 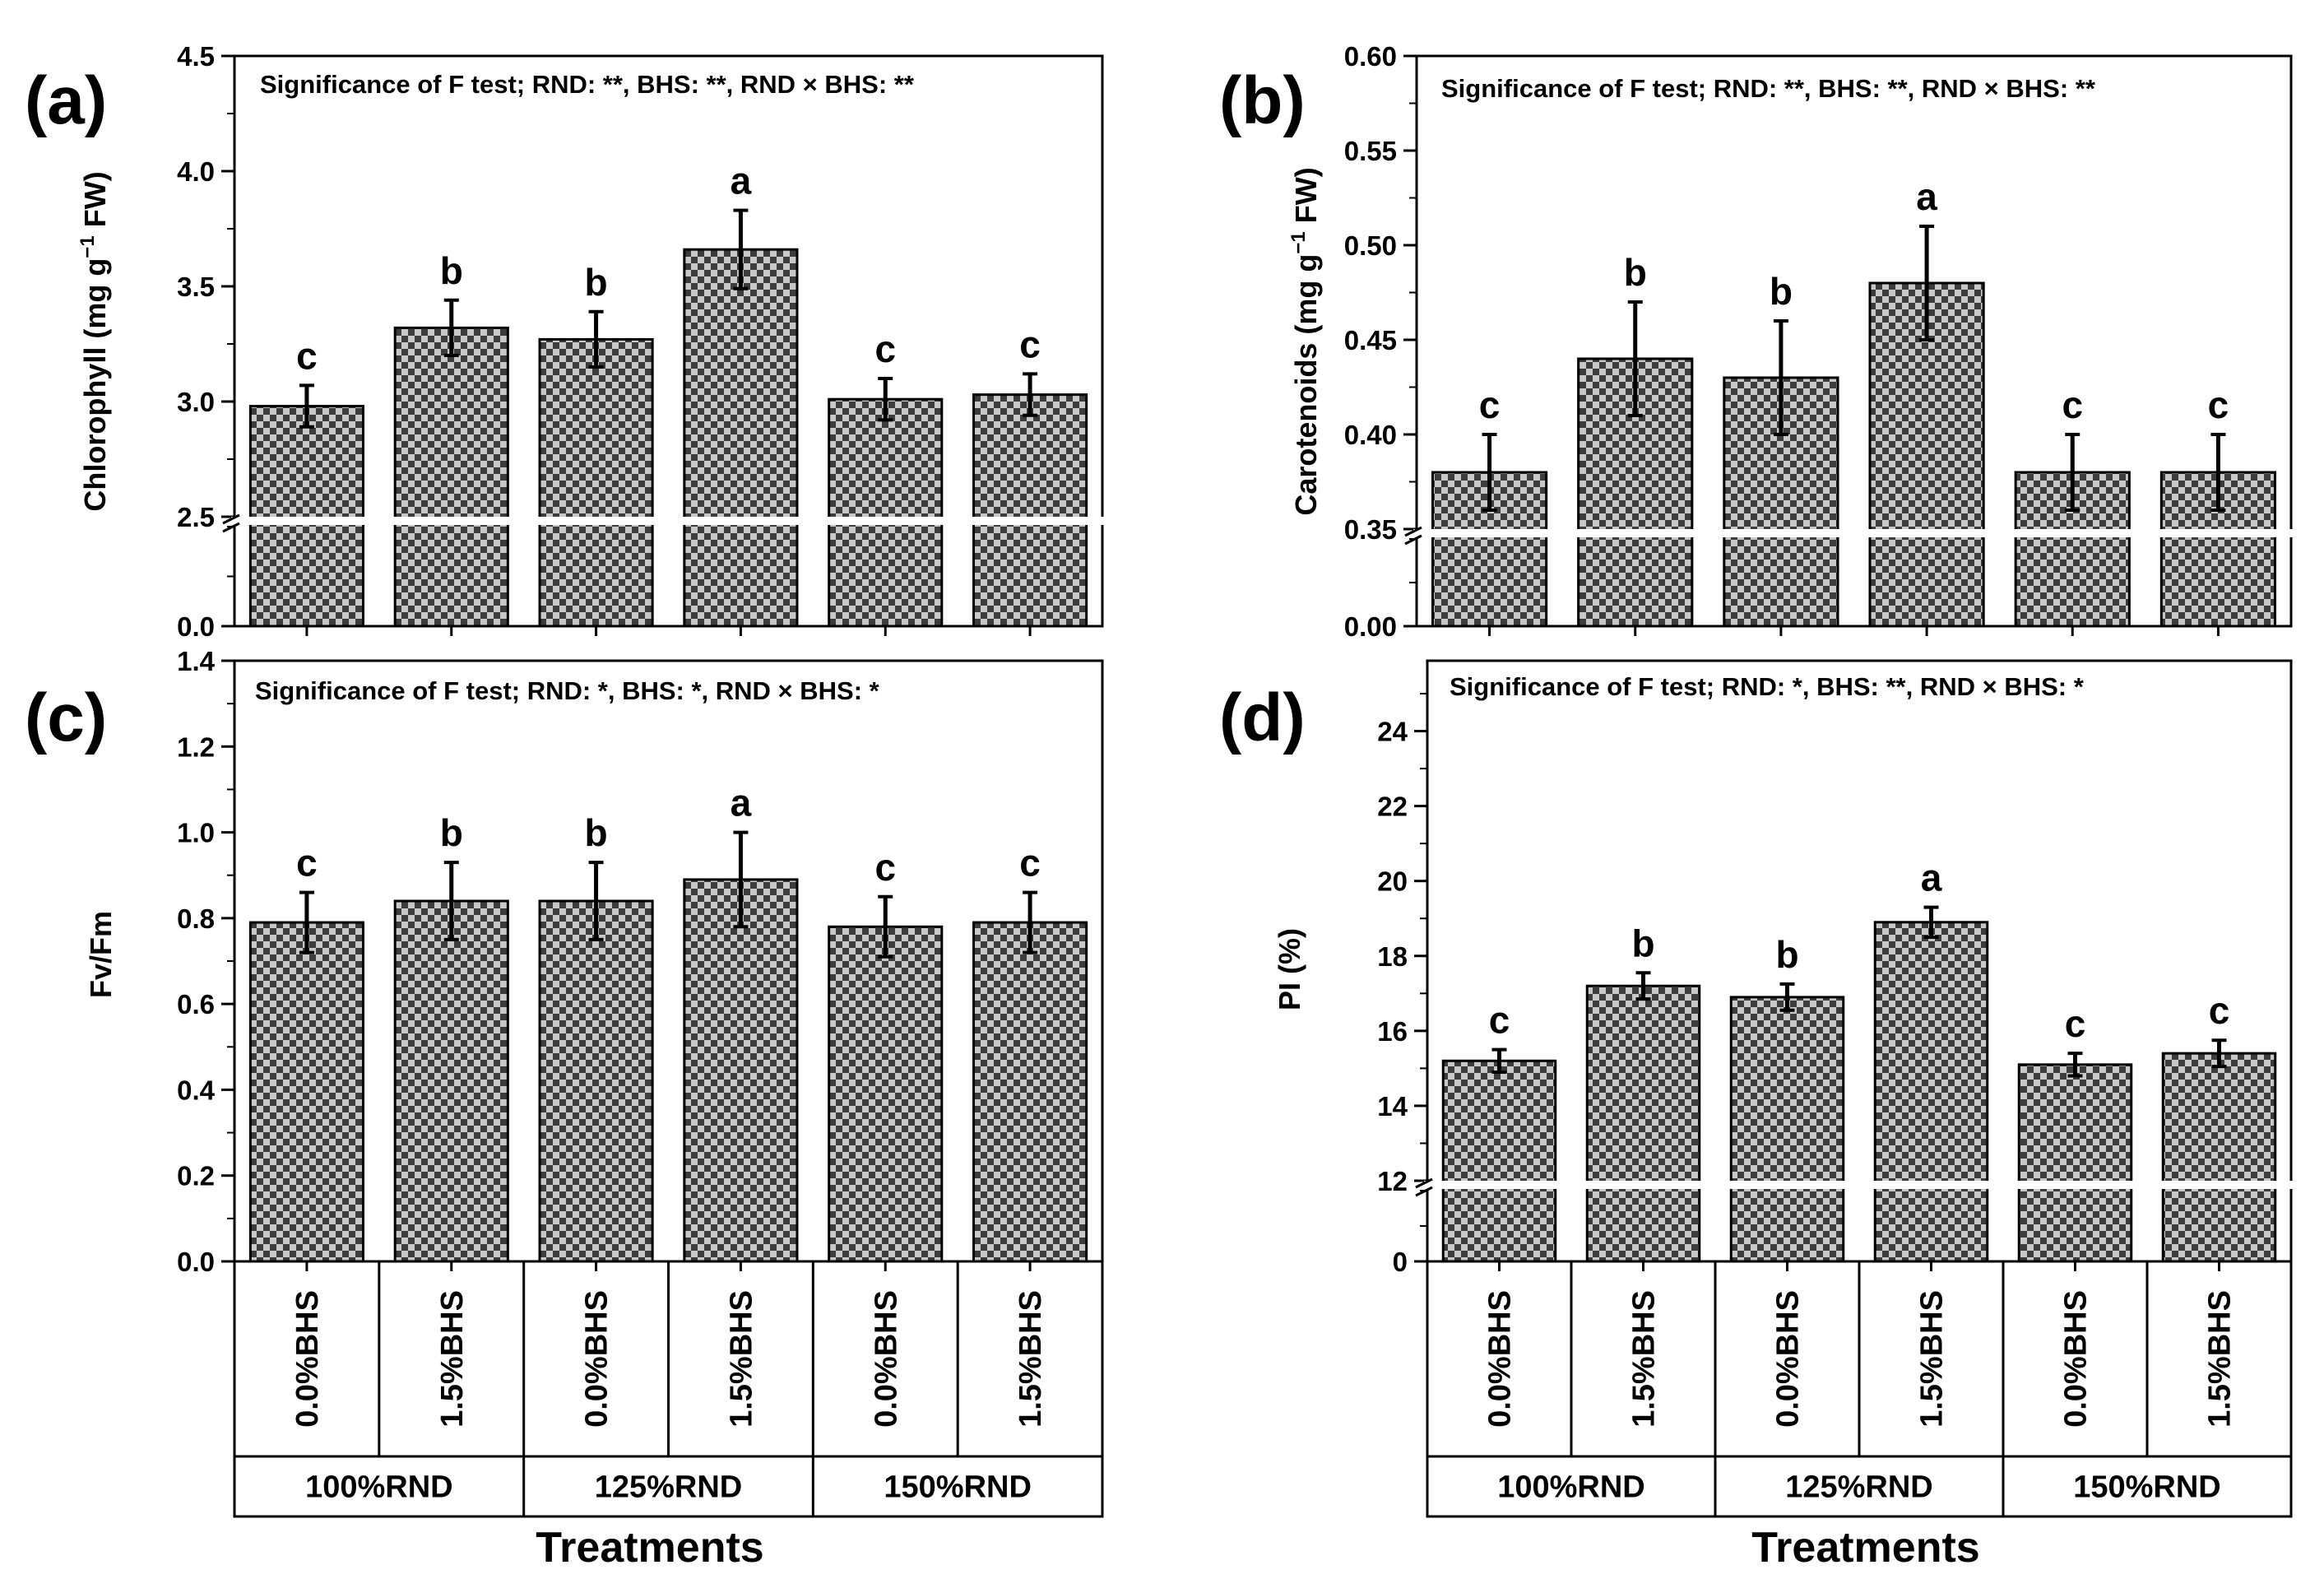 What do you see at coordinates (2219, 404) in the screenshot?
I see `significance-letter-b-5: c` at bounding box center [2219, 404].